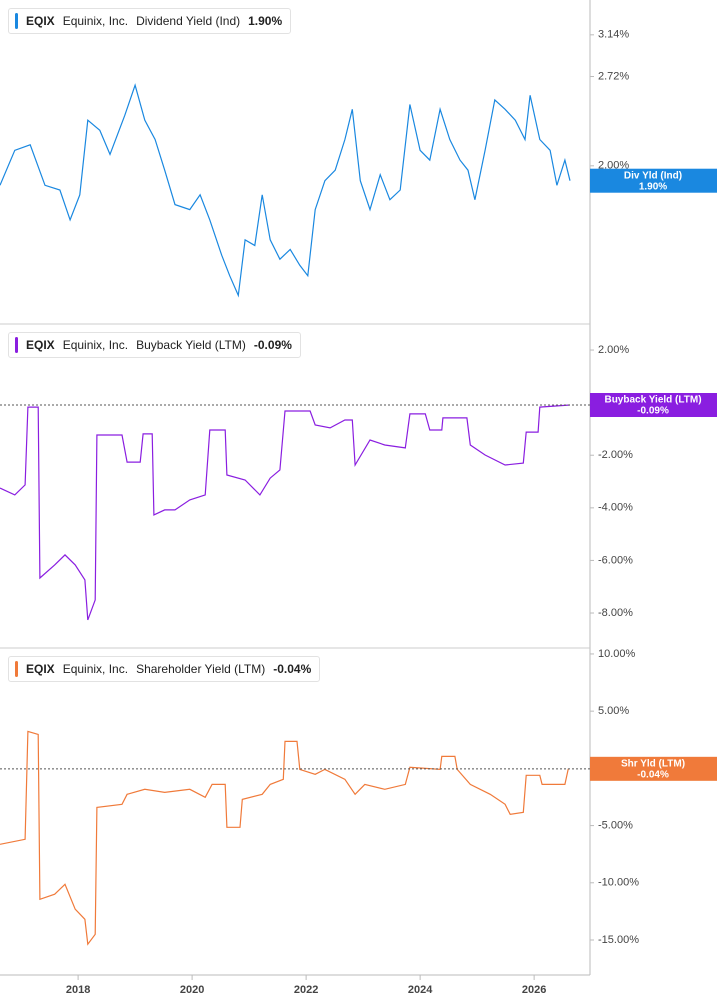 The width and height of the screenshot is (717, 1005). I want to click on badge: Shr Yld (LTM)-0.04%, so click(653, 768).